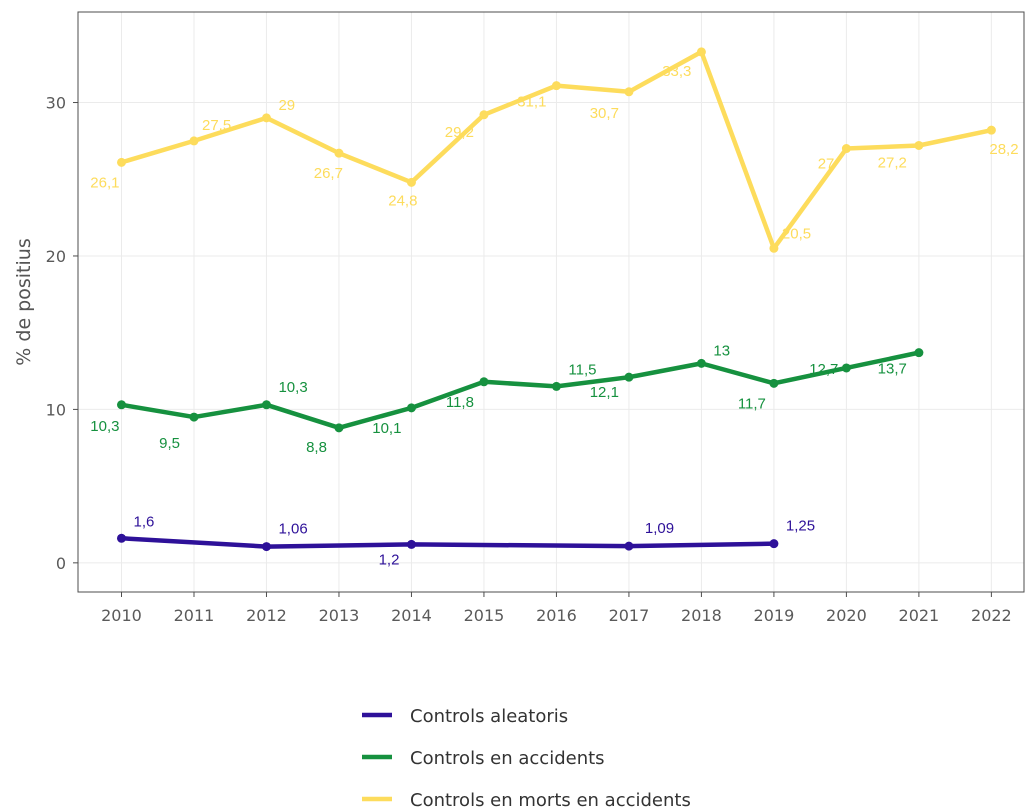 The image size is (1025, 807). What do you see at coordinates (800, 526) in the screenshot?
I see `data-label: 1,25` at bounding box center [800, 526].